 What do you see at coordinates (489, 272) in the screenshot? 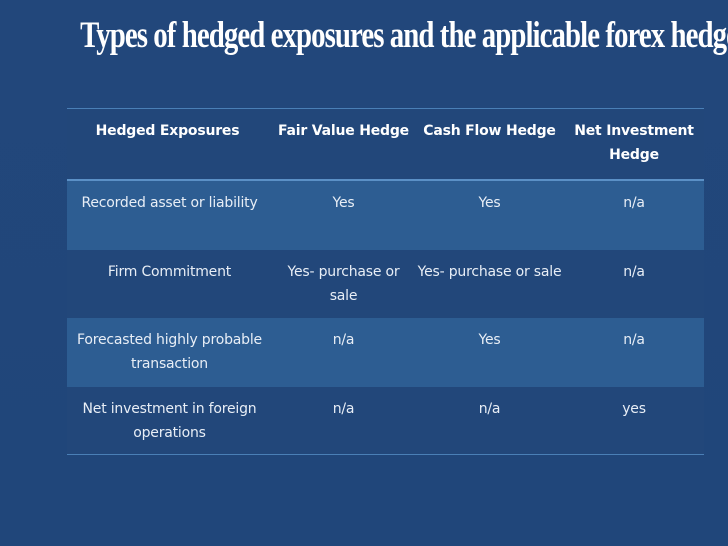
I see `cell-cash-flow: Yes- purchase or sale` at bounding box center [489, 272].